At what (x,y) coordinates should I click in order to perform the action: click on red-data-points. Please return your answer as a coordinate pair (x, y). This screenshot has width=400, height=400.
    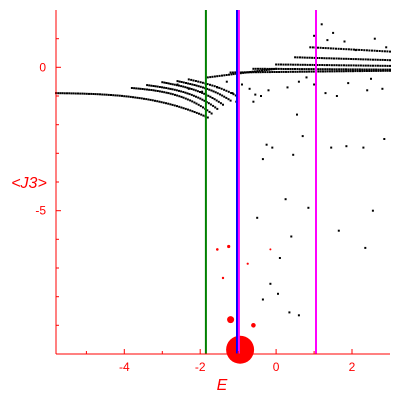
    Looking at the image, I should click on (244, 304).